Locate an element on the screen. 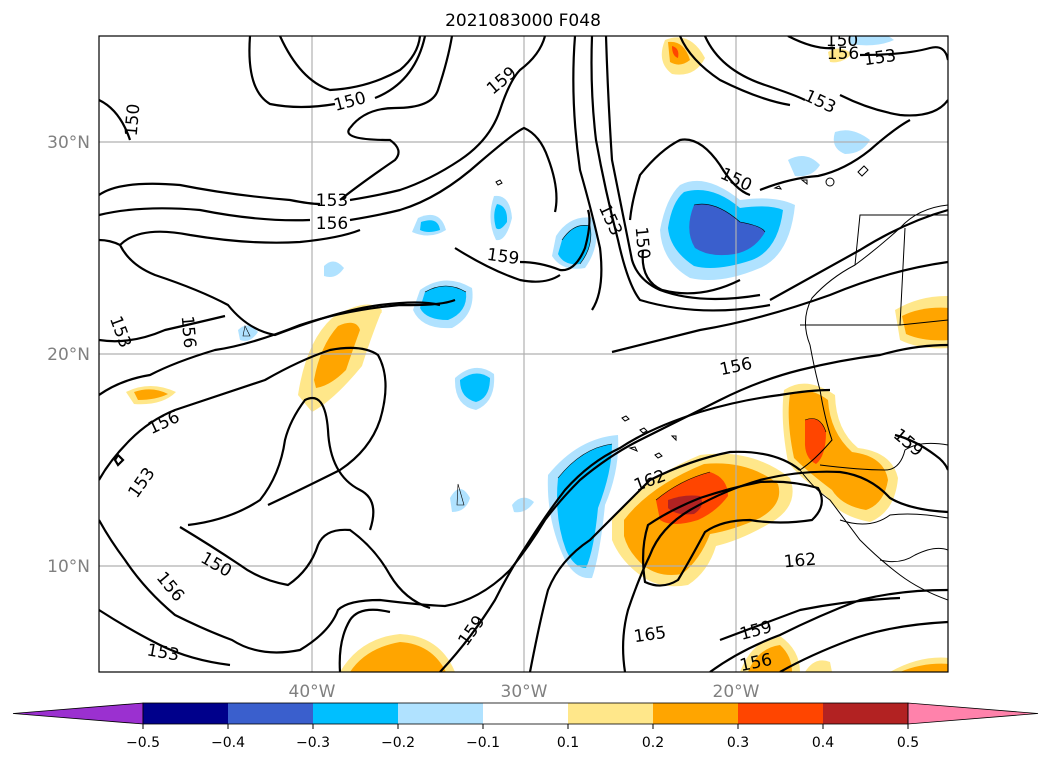  contour-label: 165 is located at coordinates (650, 635).